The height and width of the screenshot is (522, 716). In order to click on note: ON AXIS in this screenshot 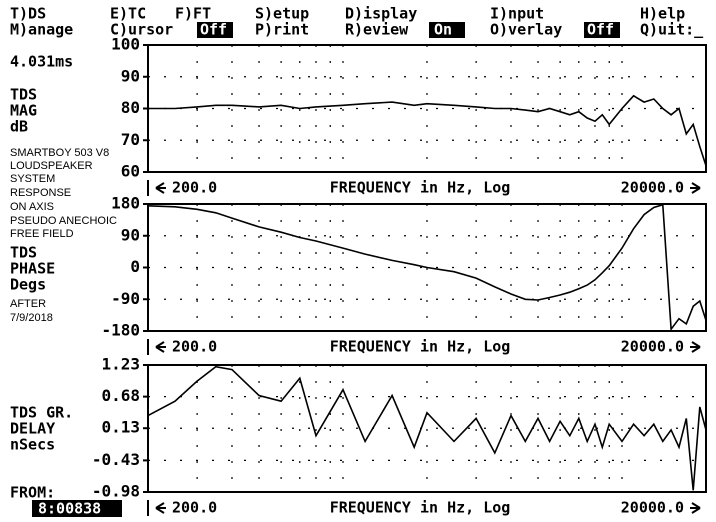, I will do `click(32, 207)`.